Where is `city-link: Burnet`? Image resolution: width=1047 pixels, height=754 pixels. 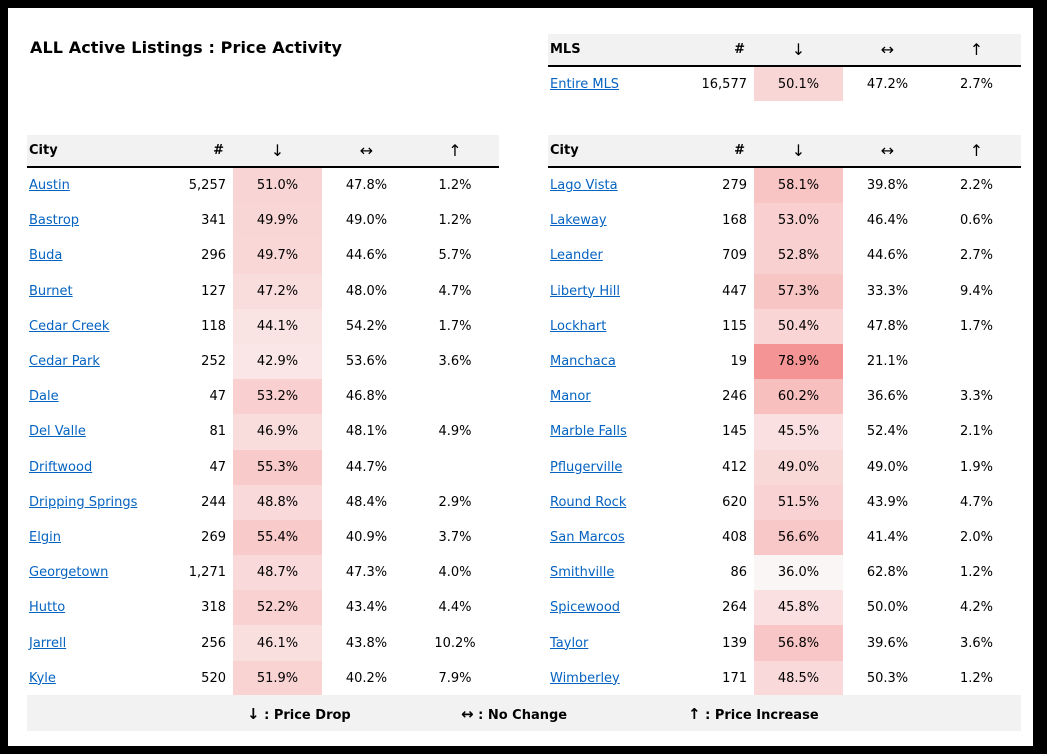
city-link: Burnet is located at coordinates (51, 291).